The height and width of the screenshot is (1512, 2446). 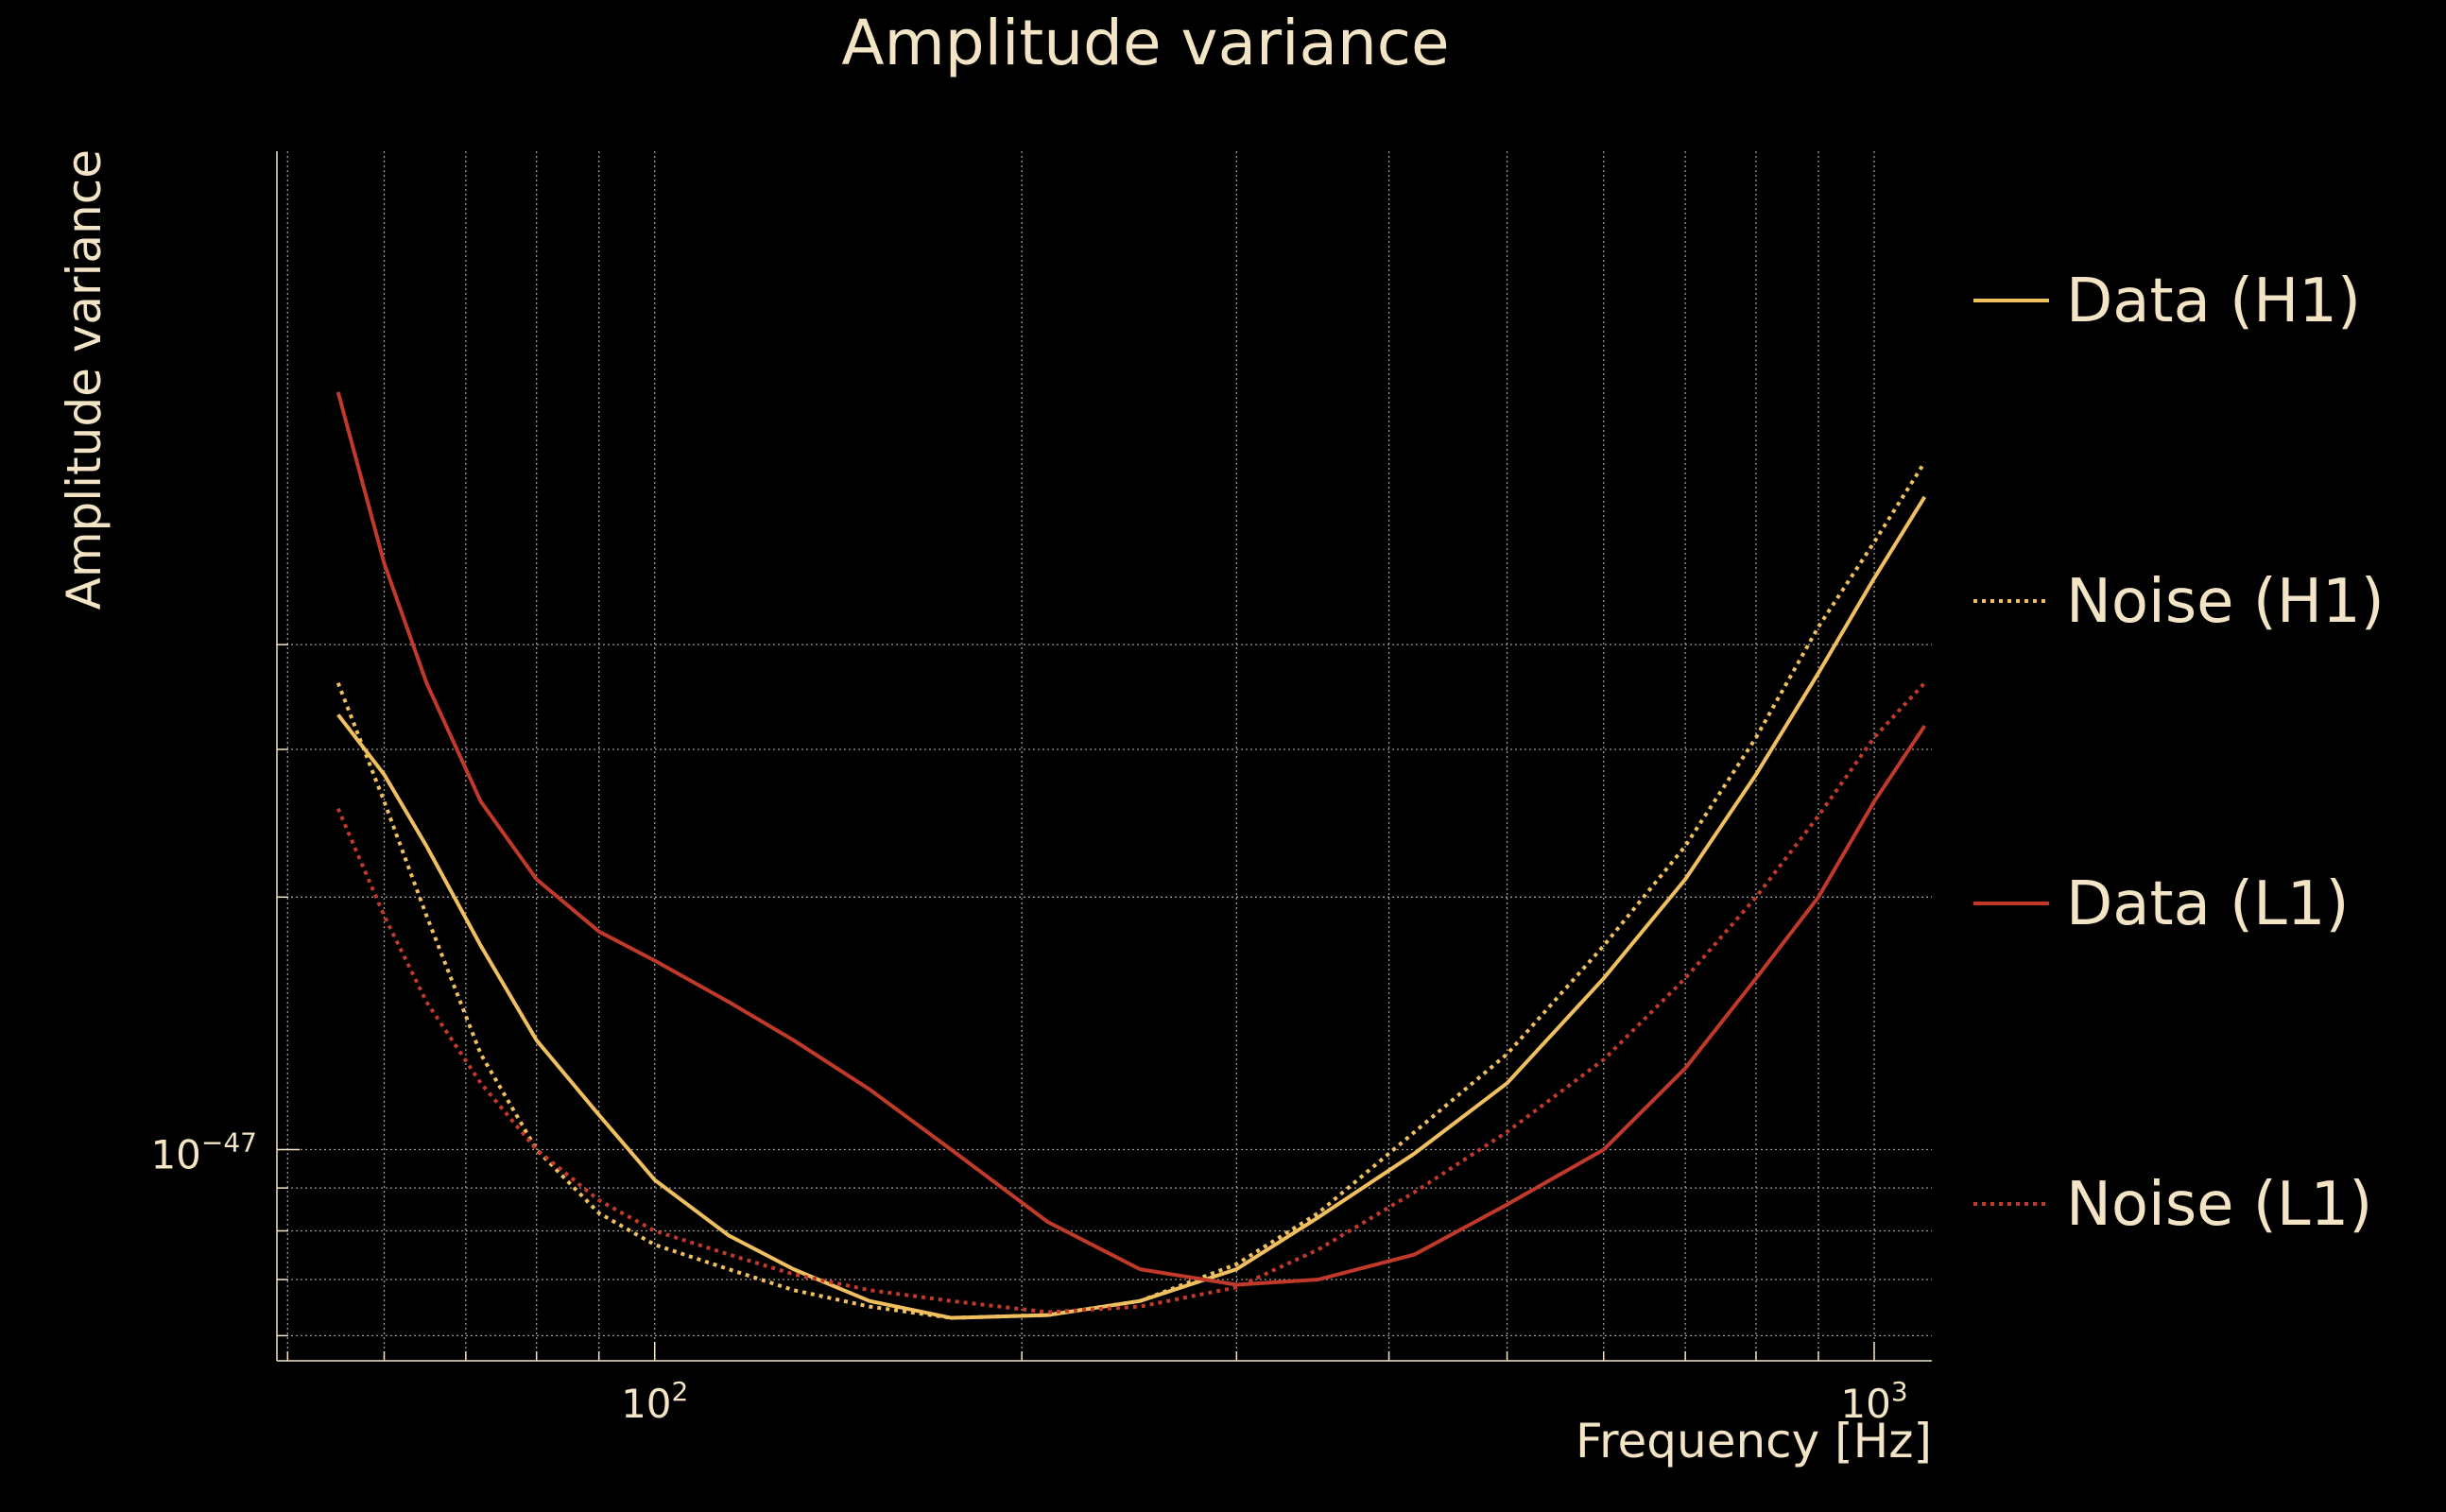 What do you see at coordinates (2219, 1205) in the screenshot?
I see `legend-label-noise-l1: Noise (L1)` at bounding box center [2219, 1205].